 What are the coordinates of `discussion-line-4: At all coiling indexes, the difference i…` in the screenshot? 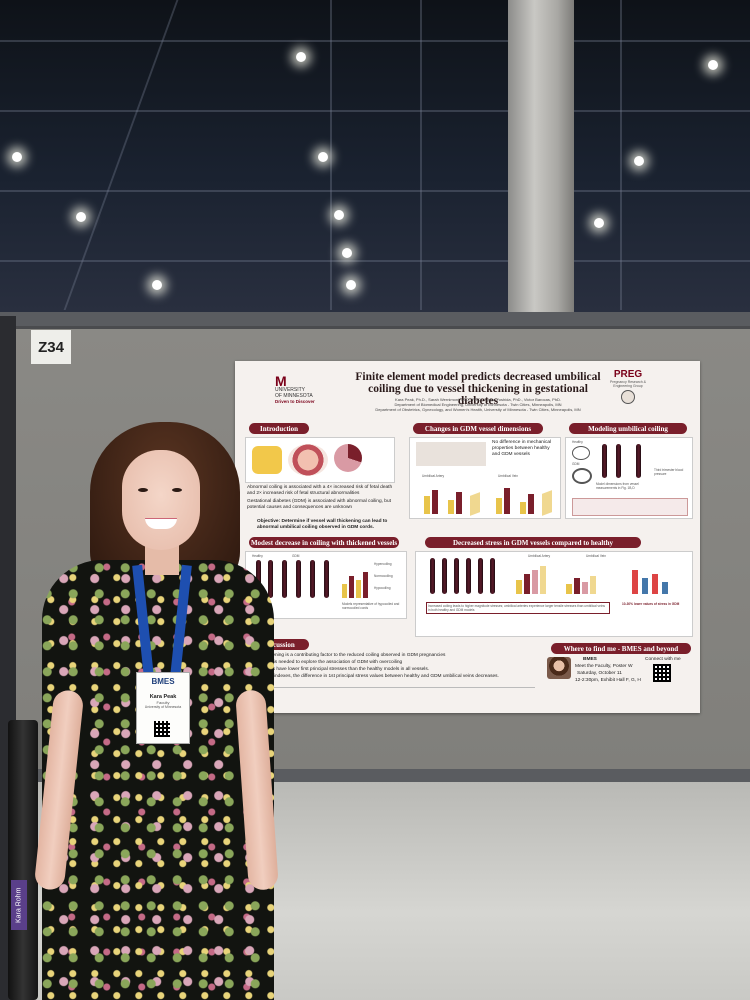 It's located at (373, 676).